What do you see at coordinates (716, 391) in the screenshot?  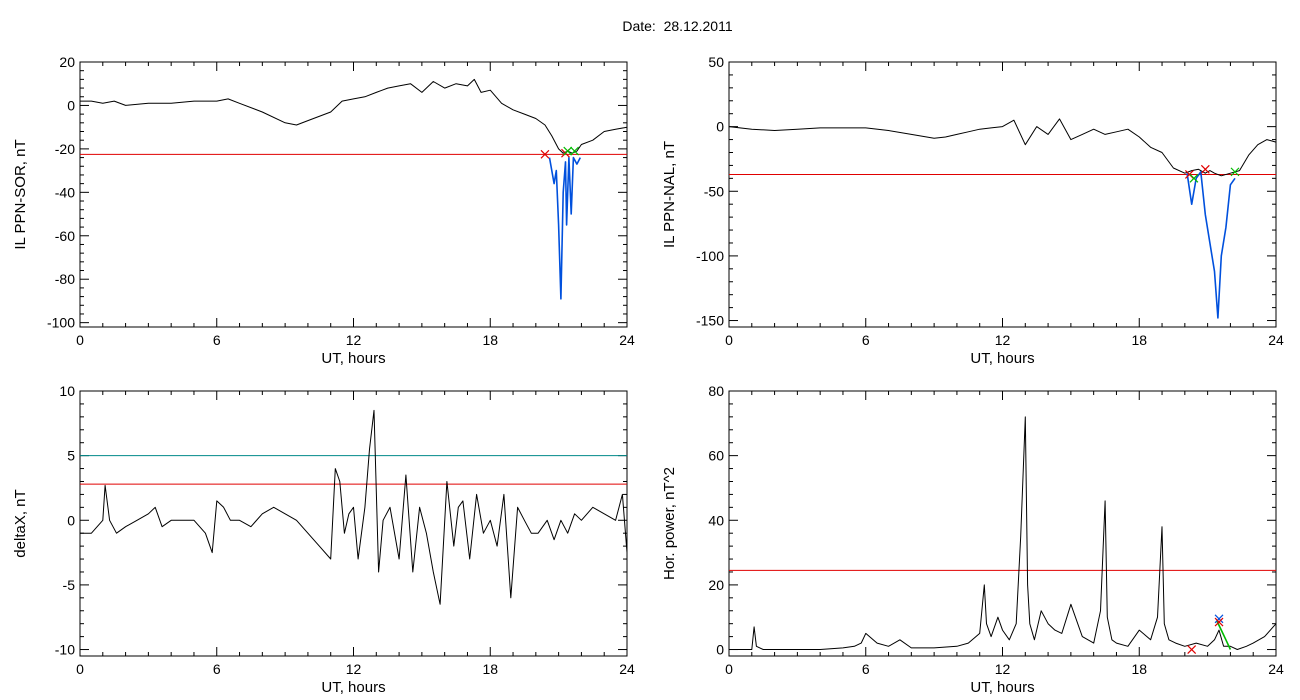 I see `y-tick-label: 80` at bounding box center [716, 391].